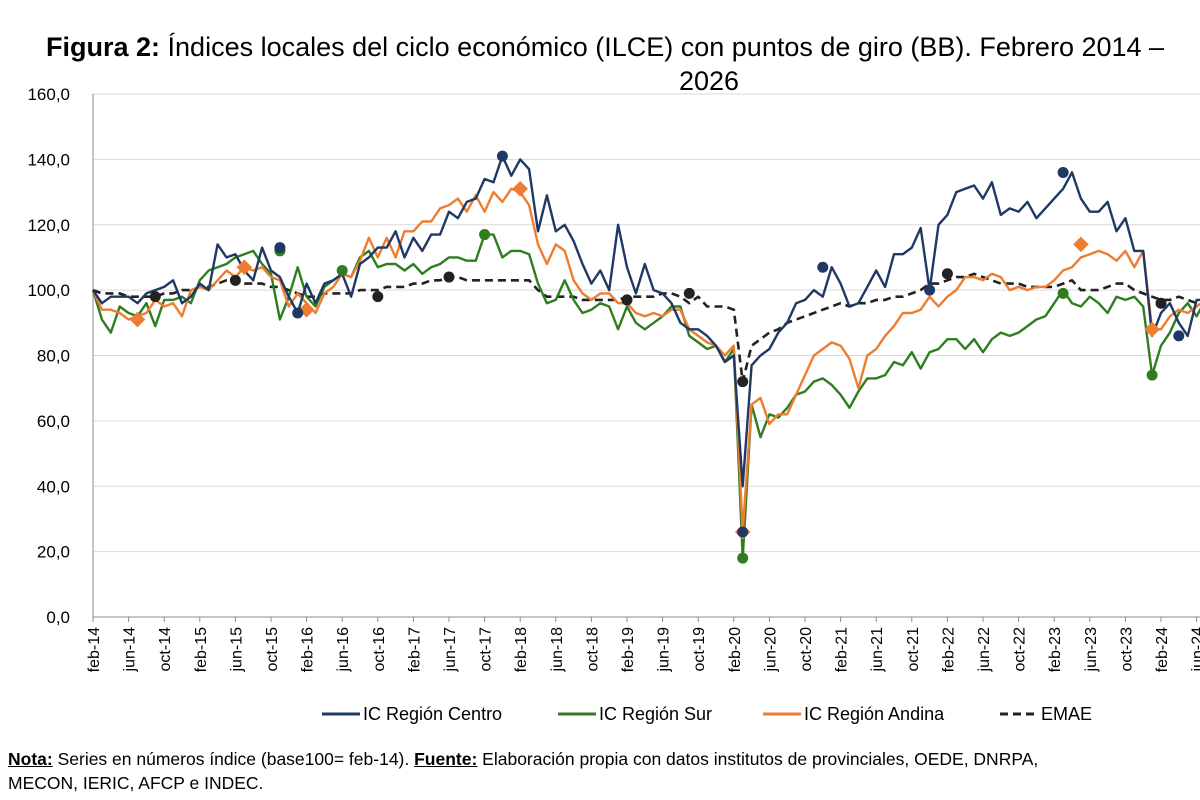 Image resolution: width=1200 pixels, height=800 pixels. What do you see at coordinates (1195, 650) in the screenshot?
I see `x-tick-label: jun-24` at bounding box center [1195, 650].